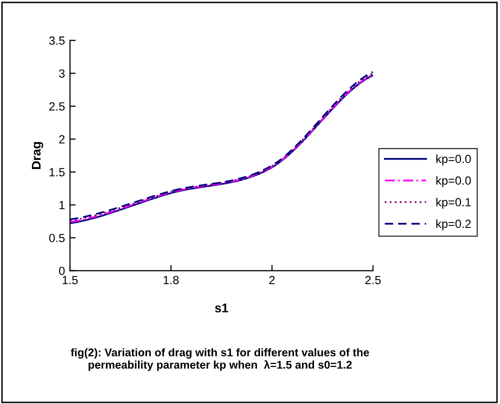 The height and width of the screenshot is (404, 500). I want to click on x-tick-label: 2, so click(272, 280).